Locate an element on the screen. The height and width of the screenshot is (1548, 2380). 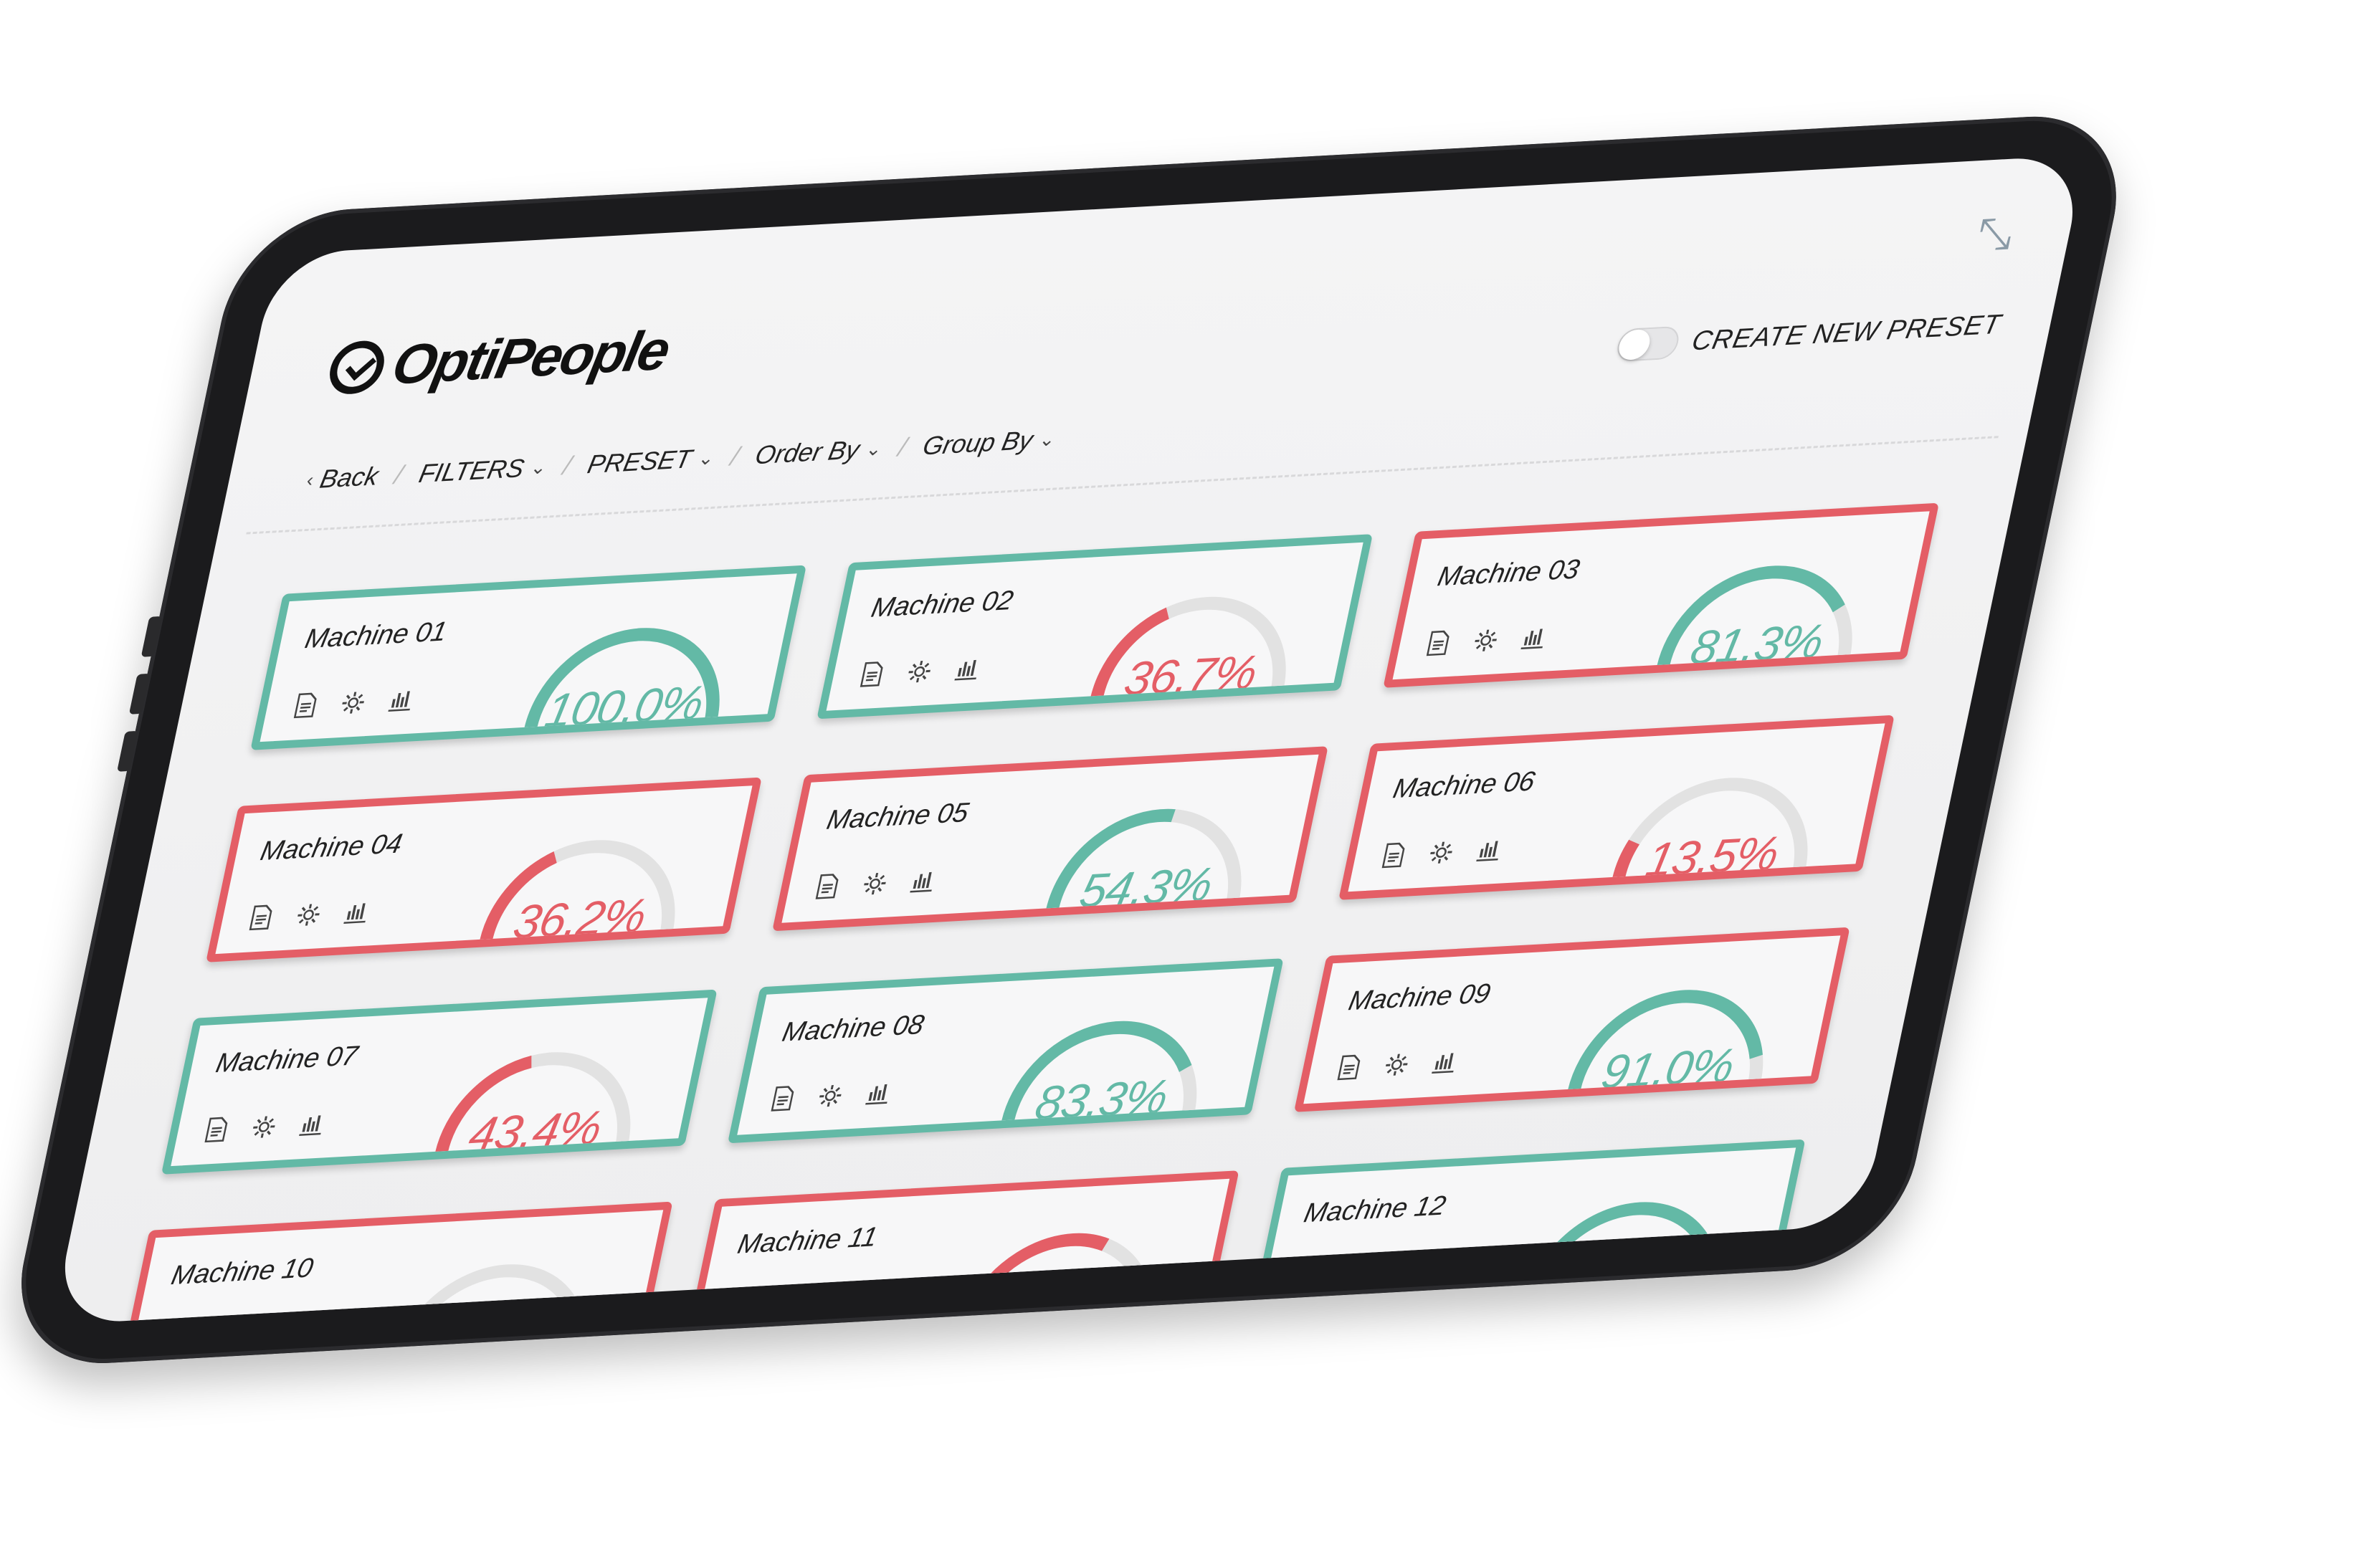
machine-name: Machine 03 is located at coordinates (1508, 573).